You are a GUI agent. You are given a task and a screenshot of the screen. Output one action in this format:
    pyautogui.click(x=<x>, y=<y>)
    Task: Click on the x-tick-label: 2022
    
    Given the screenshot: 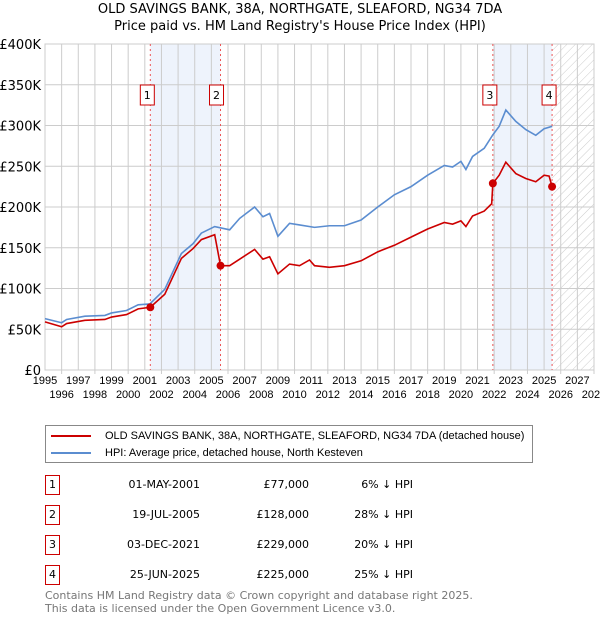 What is the action you would take?
    pyautogui.click(x=494, y=395)
    